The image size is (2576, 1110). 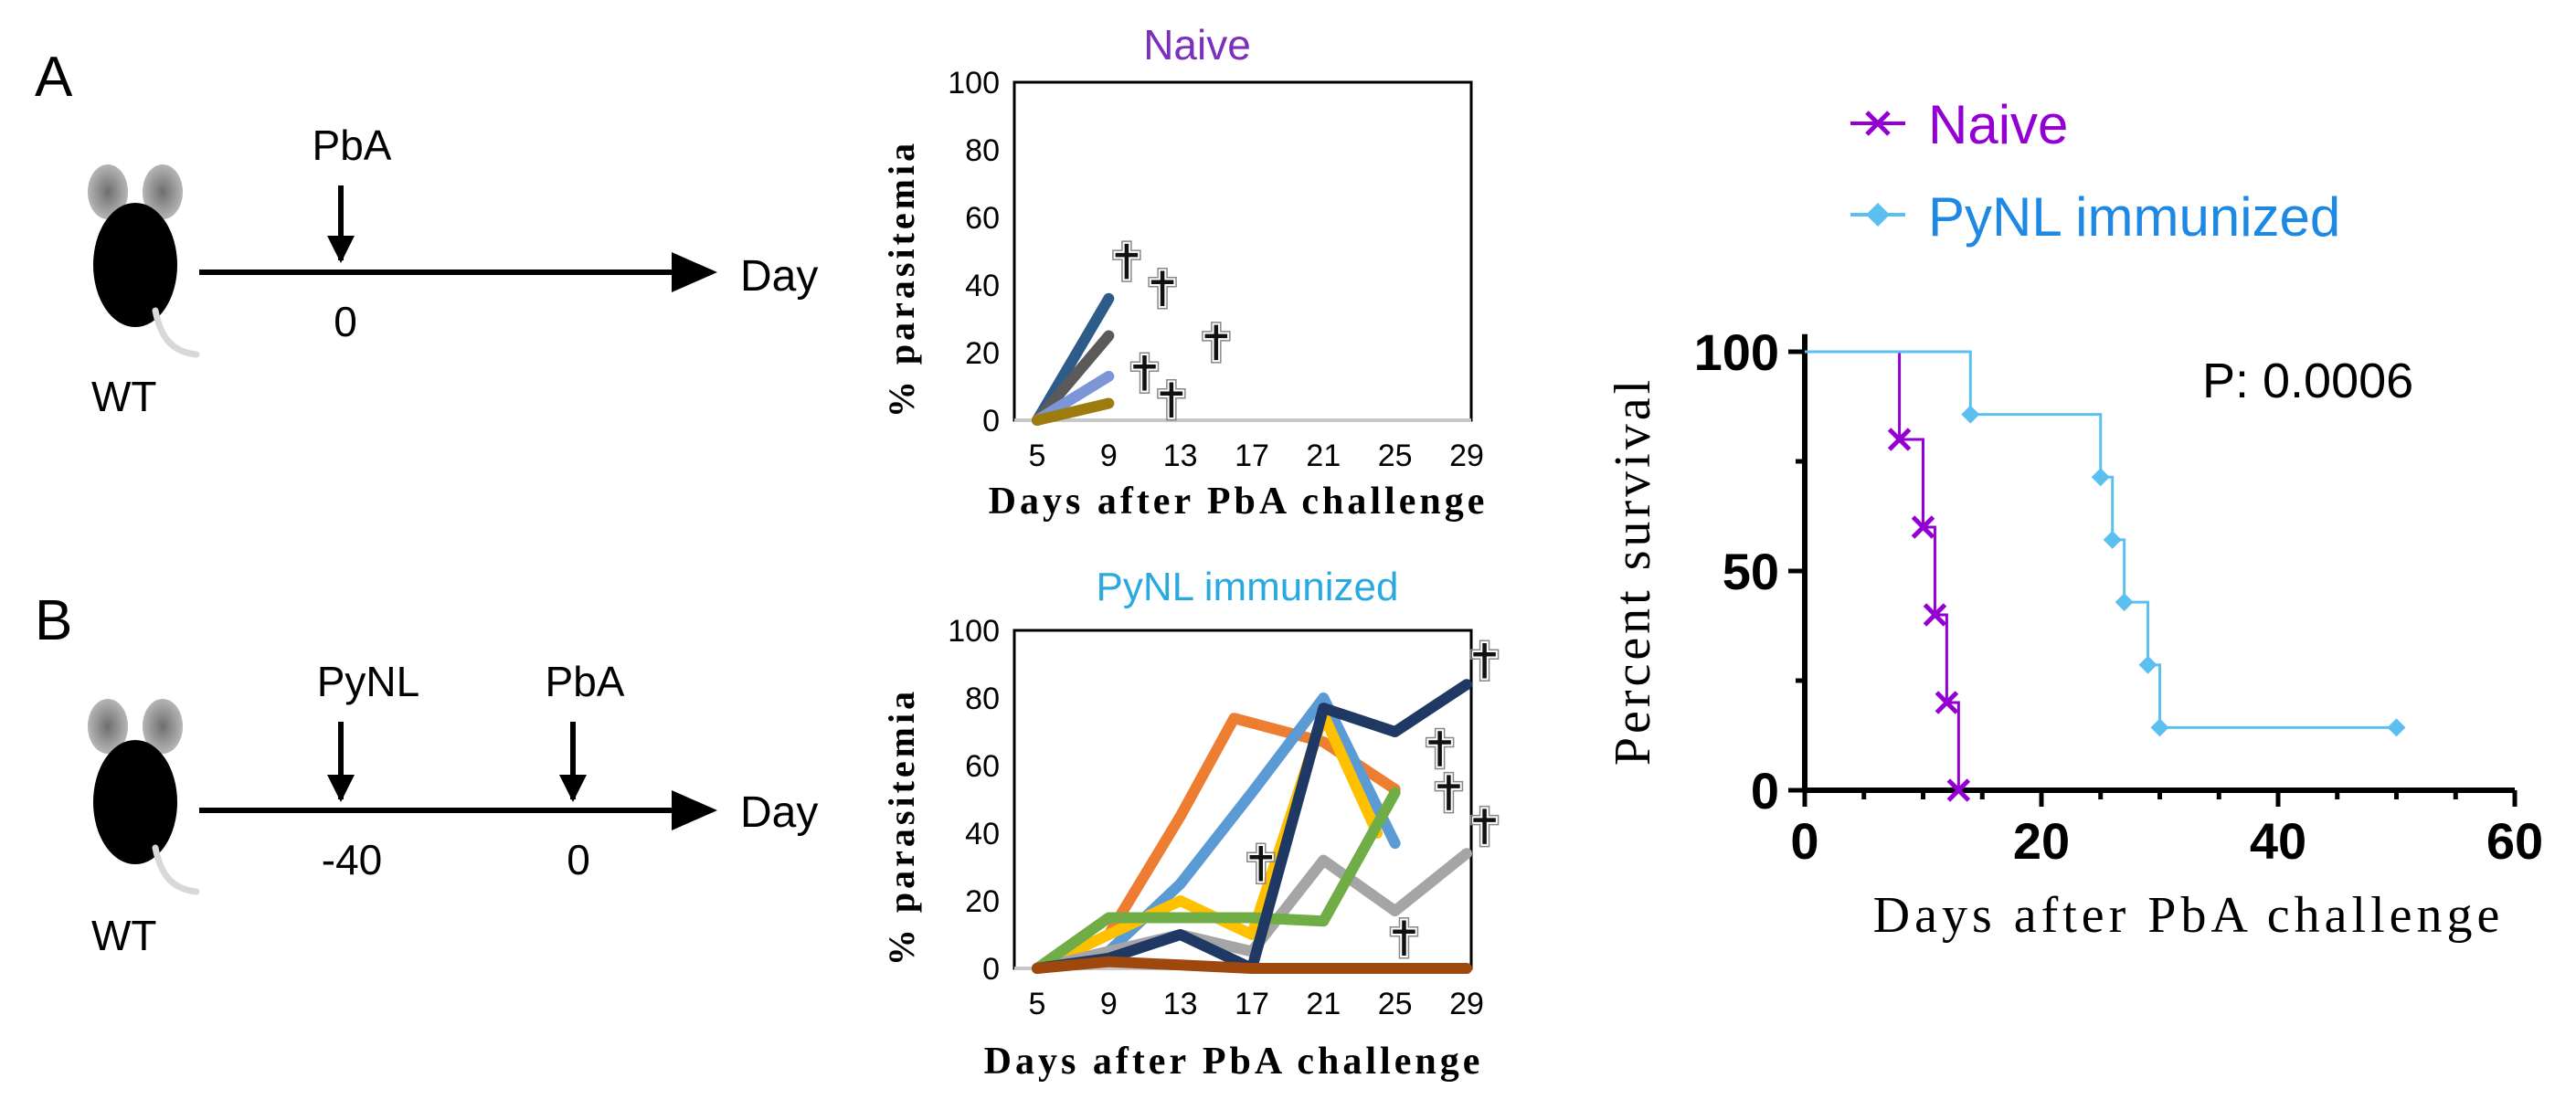 I want to click on timeline-a-axis-label: Day, so click(x=779, y=276).